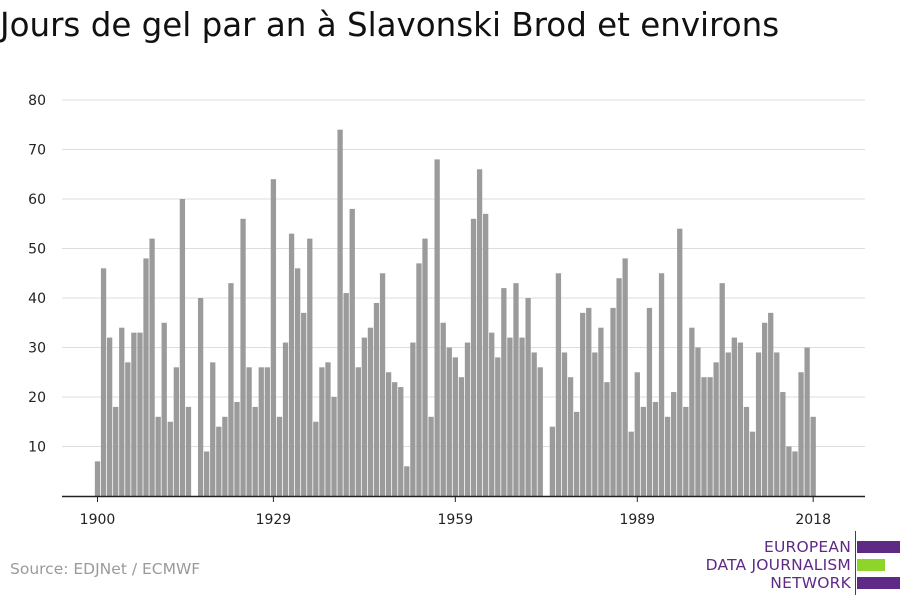 Image resolution: width=900 pixels, height=600 pixels. What do you see at coordinates (789, 471) in the screenshot?
I see `bar-2014` at bounding box center [789, 471].